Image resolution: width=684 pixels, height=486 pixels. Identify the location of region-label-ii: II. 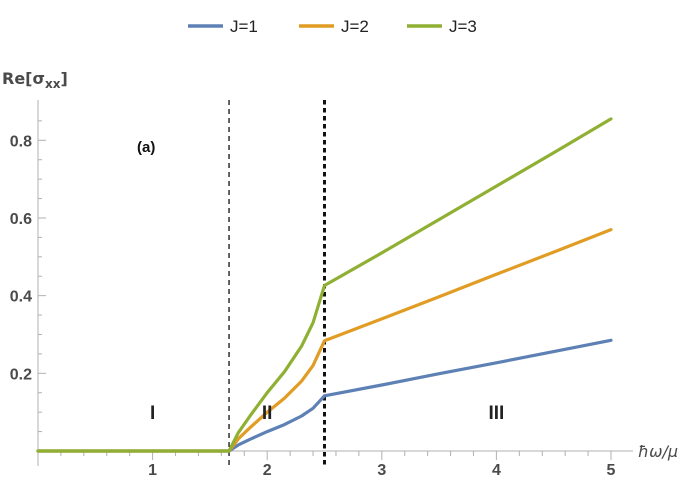
(267, 413).